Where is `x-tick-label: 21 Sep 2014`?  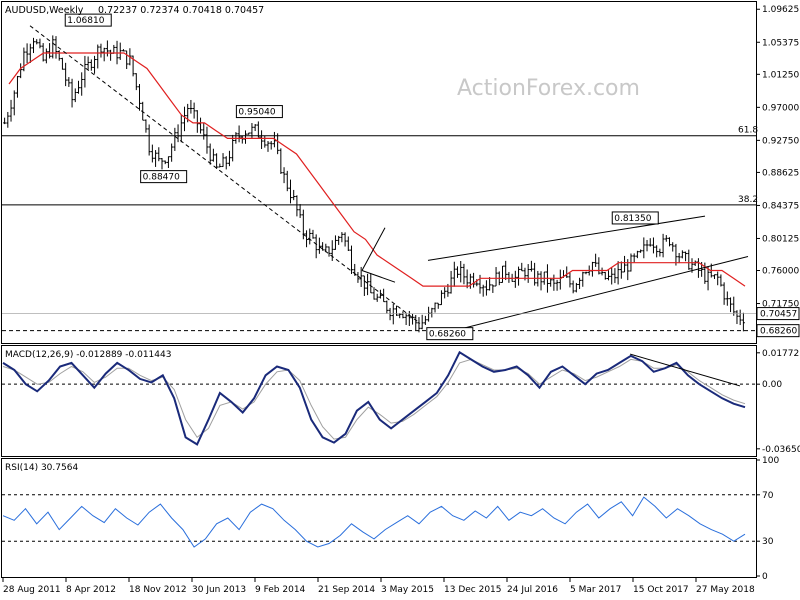 x-tick-label: 21 Sep 2014 is located at coordinates (346, 590).